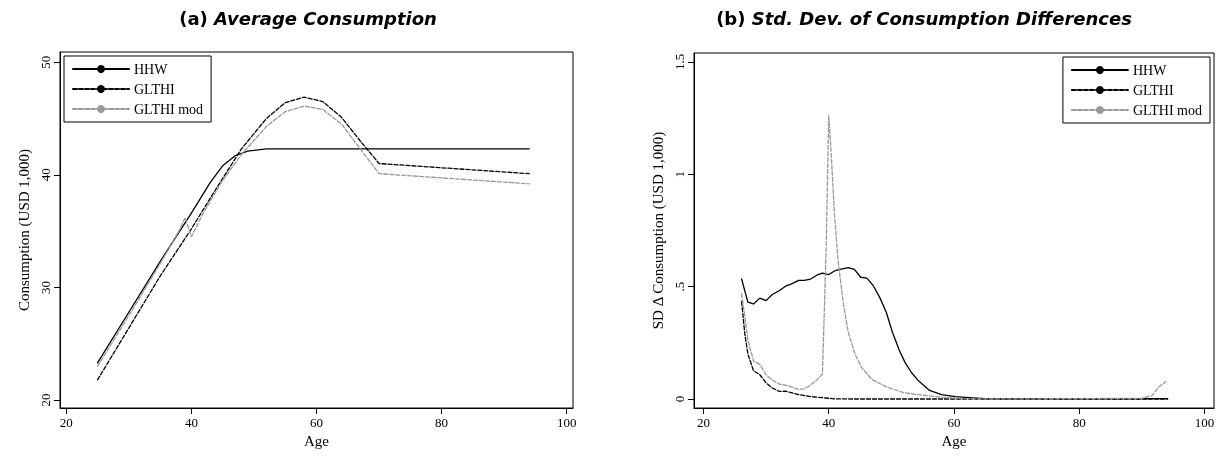  What do you see at coordinates (24, 230) in the screenshot?
I see `y-axis-title: Consumption (USD 1,000)` at bounding box center [24, 230].